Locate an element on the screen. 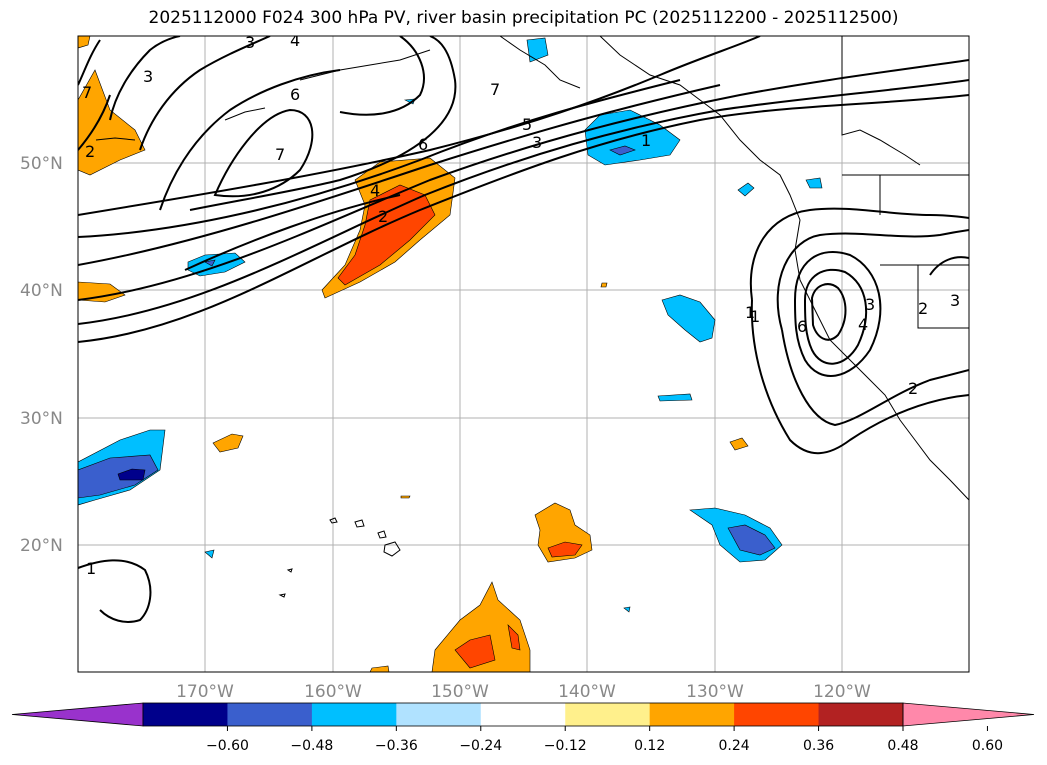 This screenshot has height=765, width=1047. colorbar-tick-label: −0.36 is located at coordinates (396, 746).